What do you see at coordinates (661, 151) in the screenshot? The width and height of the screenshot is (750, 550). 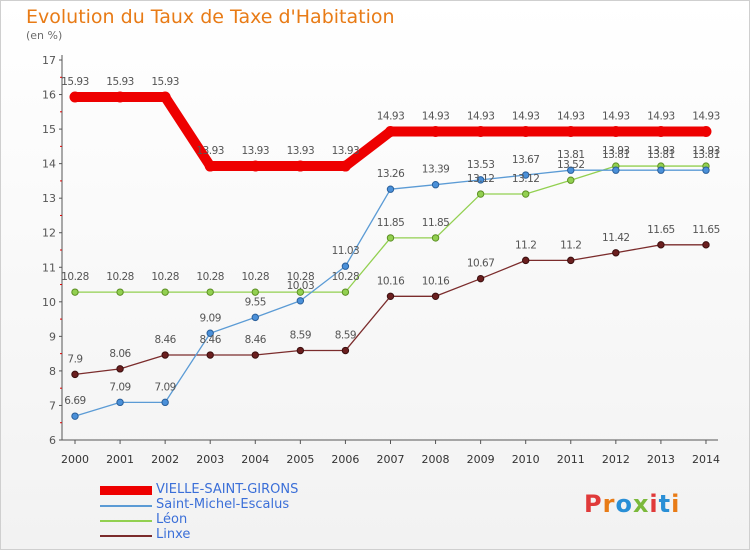 I see `data-label-leon: 13.93` at bounding box center [661, 151].